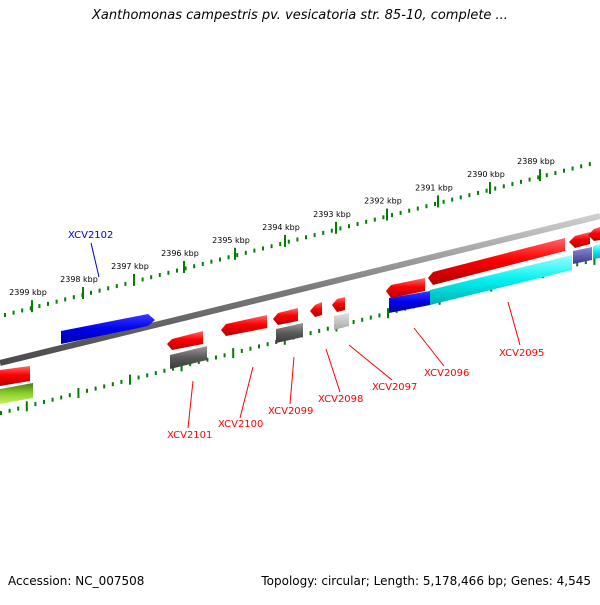 This screenshot has height=605, width=600. What do you see at coordinates (79, 279) in the screenshot?
I see `scale-label: 2398 kbp` at bounding box center [79, 279].